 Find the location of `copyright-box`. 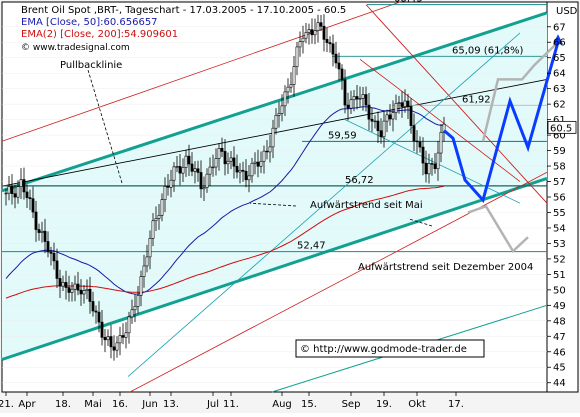

copyright-box is located at coordinates (390, 348).